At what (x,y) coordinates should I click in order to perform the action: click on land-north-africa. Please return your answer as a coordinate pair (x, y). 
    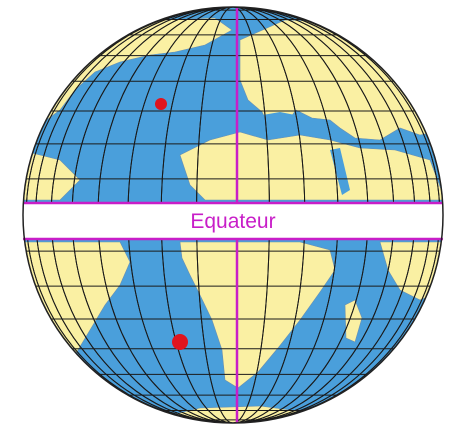
    Looking at the image, I should click on (311, 166).